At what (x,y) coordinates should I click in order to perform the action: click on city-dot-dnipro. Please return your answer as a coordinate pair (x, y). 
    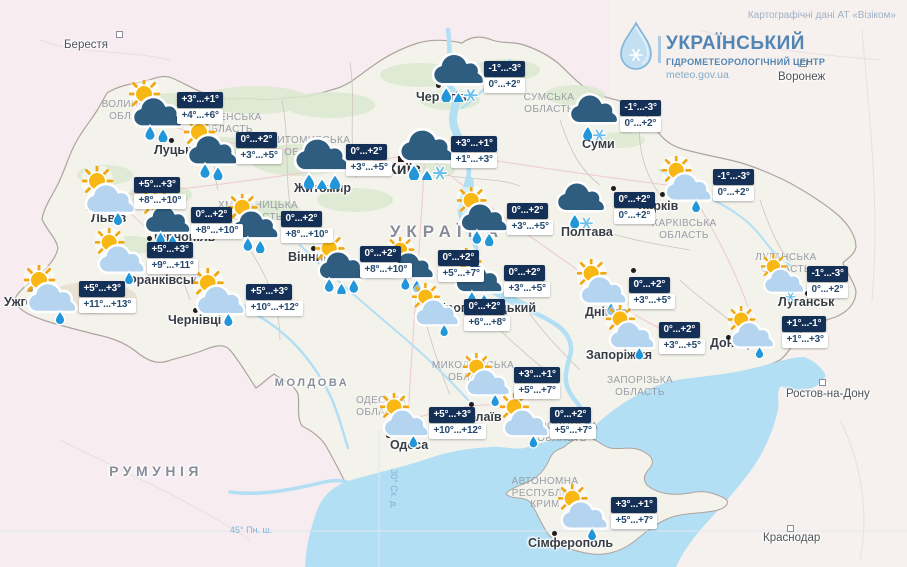
    Looking at the image, I should click on (633, 270).